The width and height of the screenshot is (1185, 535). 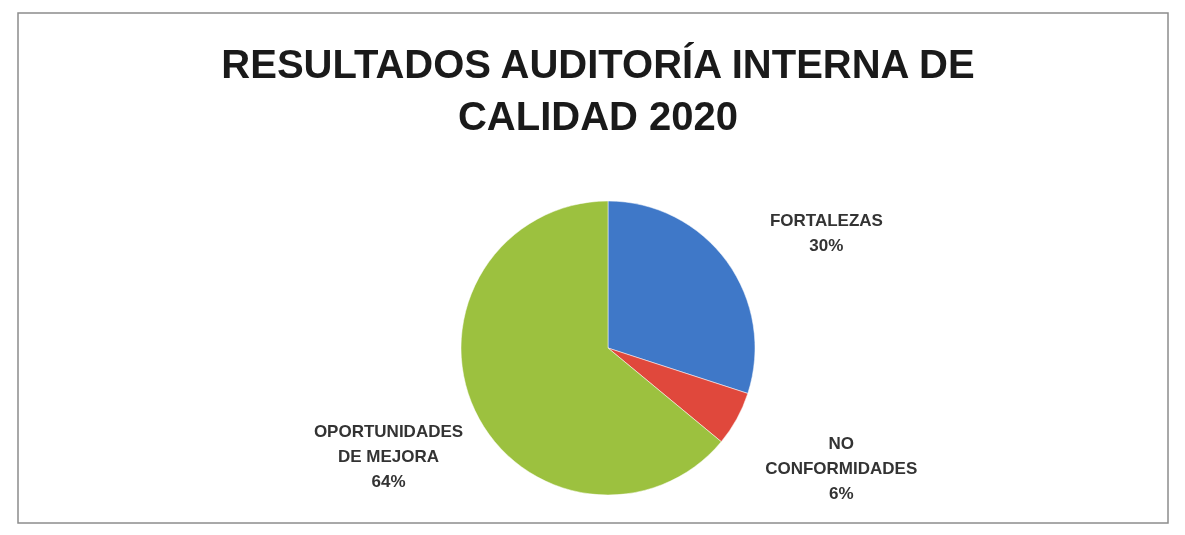 What do you see at coordinates (388, 443) in the screenshot?
I see `slice-label: OPORTUNIDADES DE MEJORA` at bounding box center [388, 443].